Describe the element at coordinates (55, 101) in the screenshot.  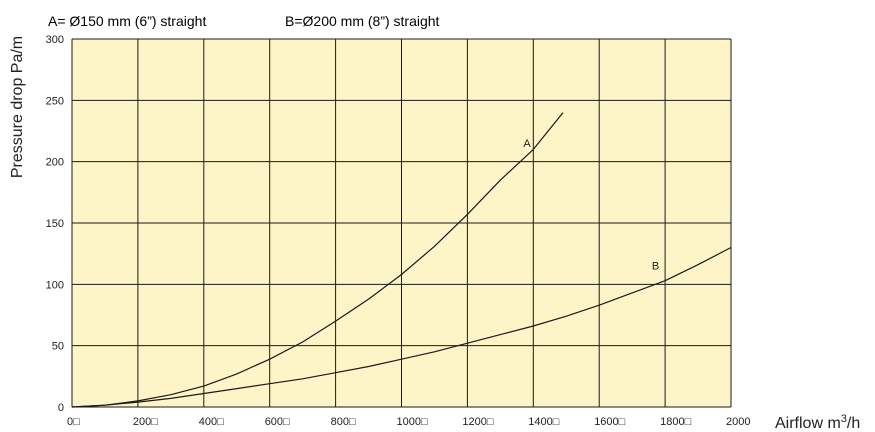
I see `y-tick-label: 250` at that location.